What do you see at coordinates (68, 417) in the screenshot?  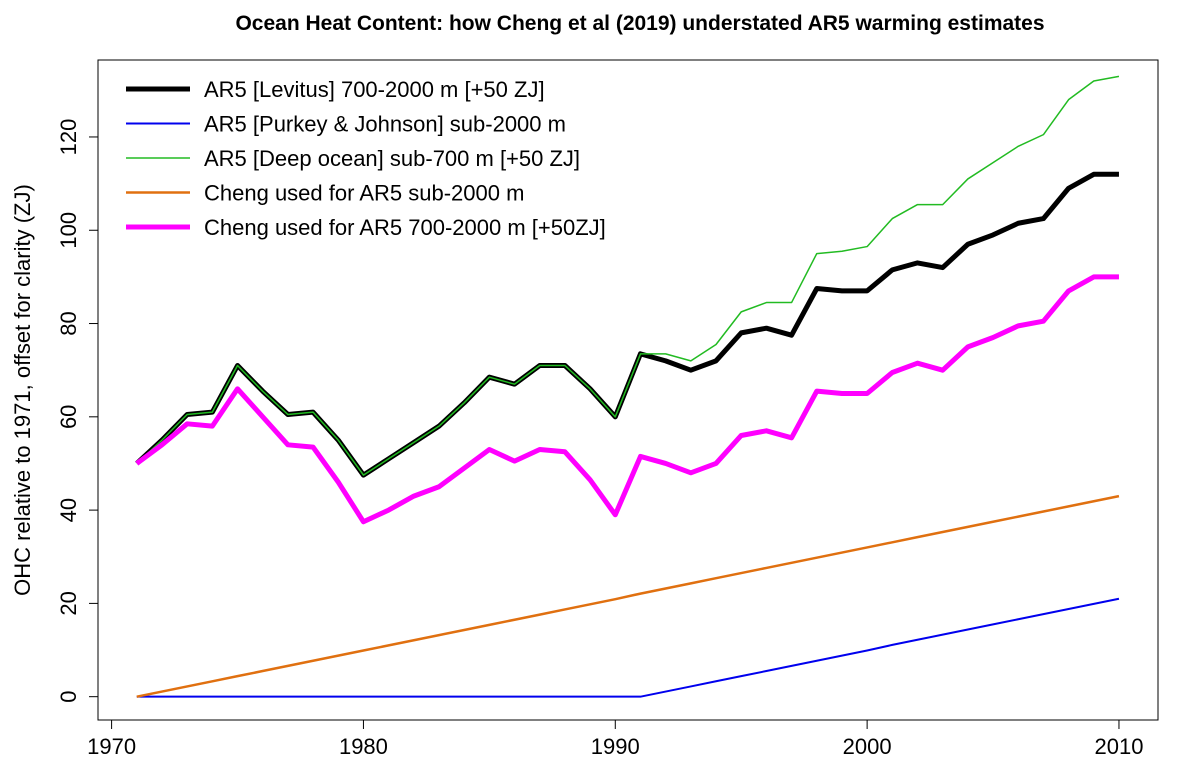 I see `y-tick-label: 60` at bounding box center [68, 417].